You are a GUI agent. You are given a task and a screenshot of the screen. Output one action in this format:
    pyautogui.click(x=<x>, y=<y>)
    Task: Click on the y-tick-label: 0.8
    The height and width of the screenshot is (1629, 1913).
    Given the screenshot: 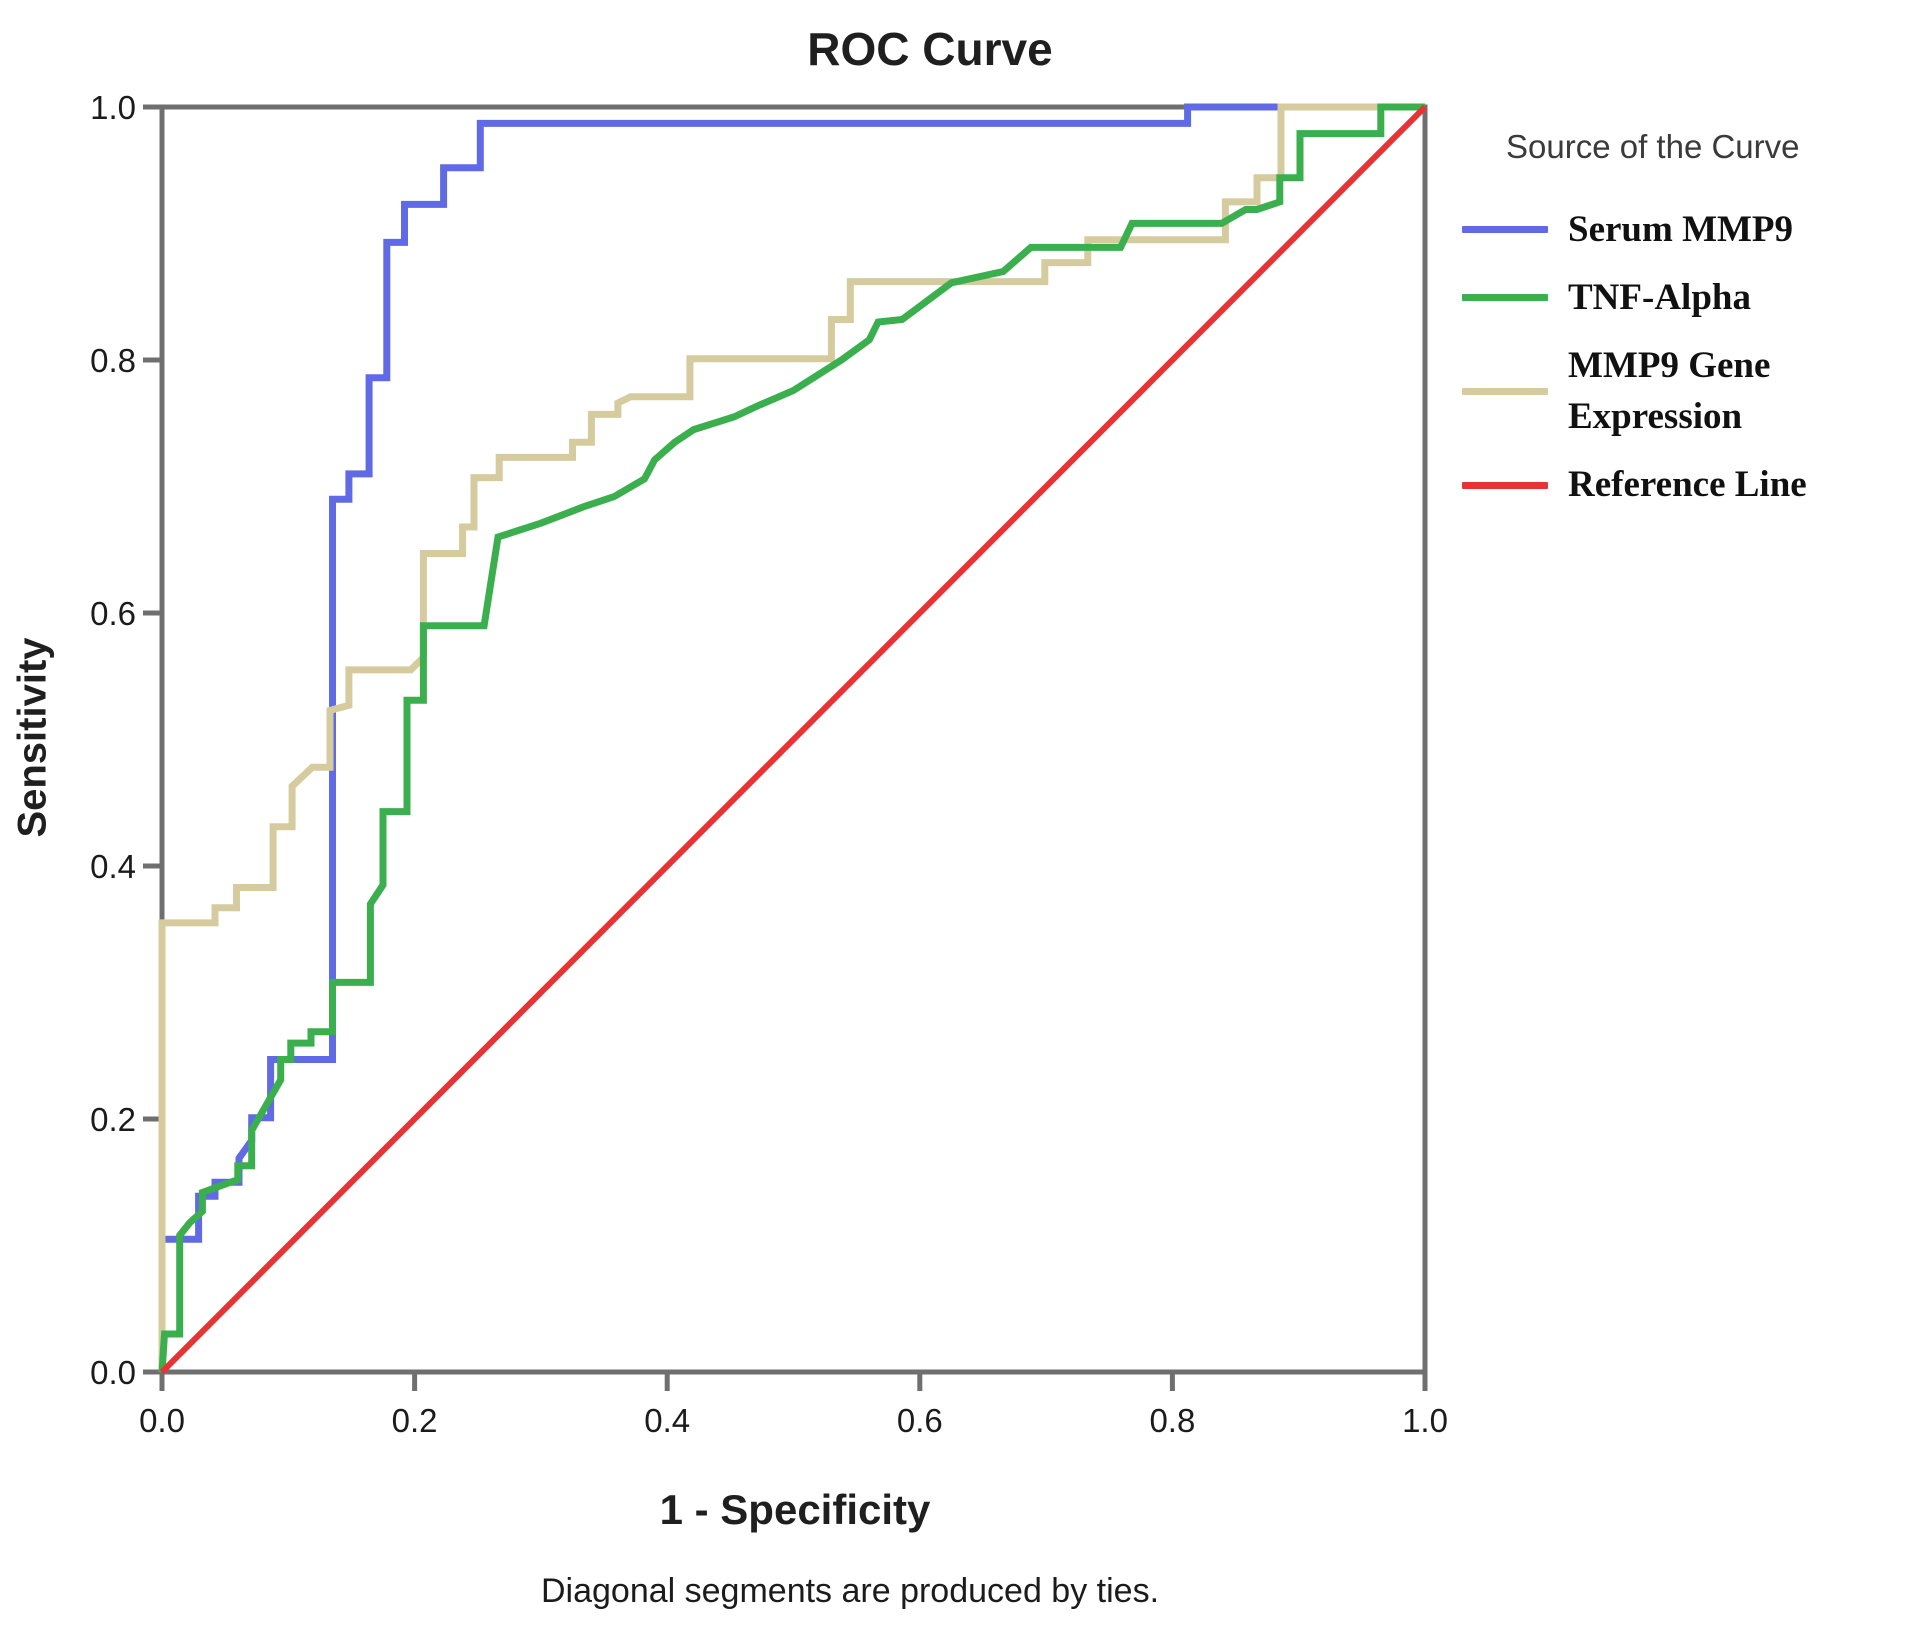 What is the action you would take?
    pyautogui.click(x=113, y=360)
    